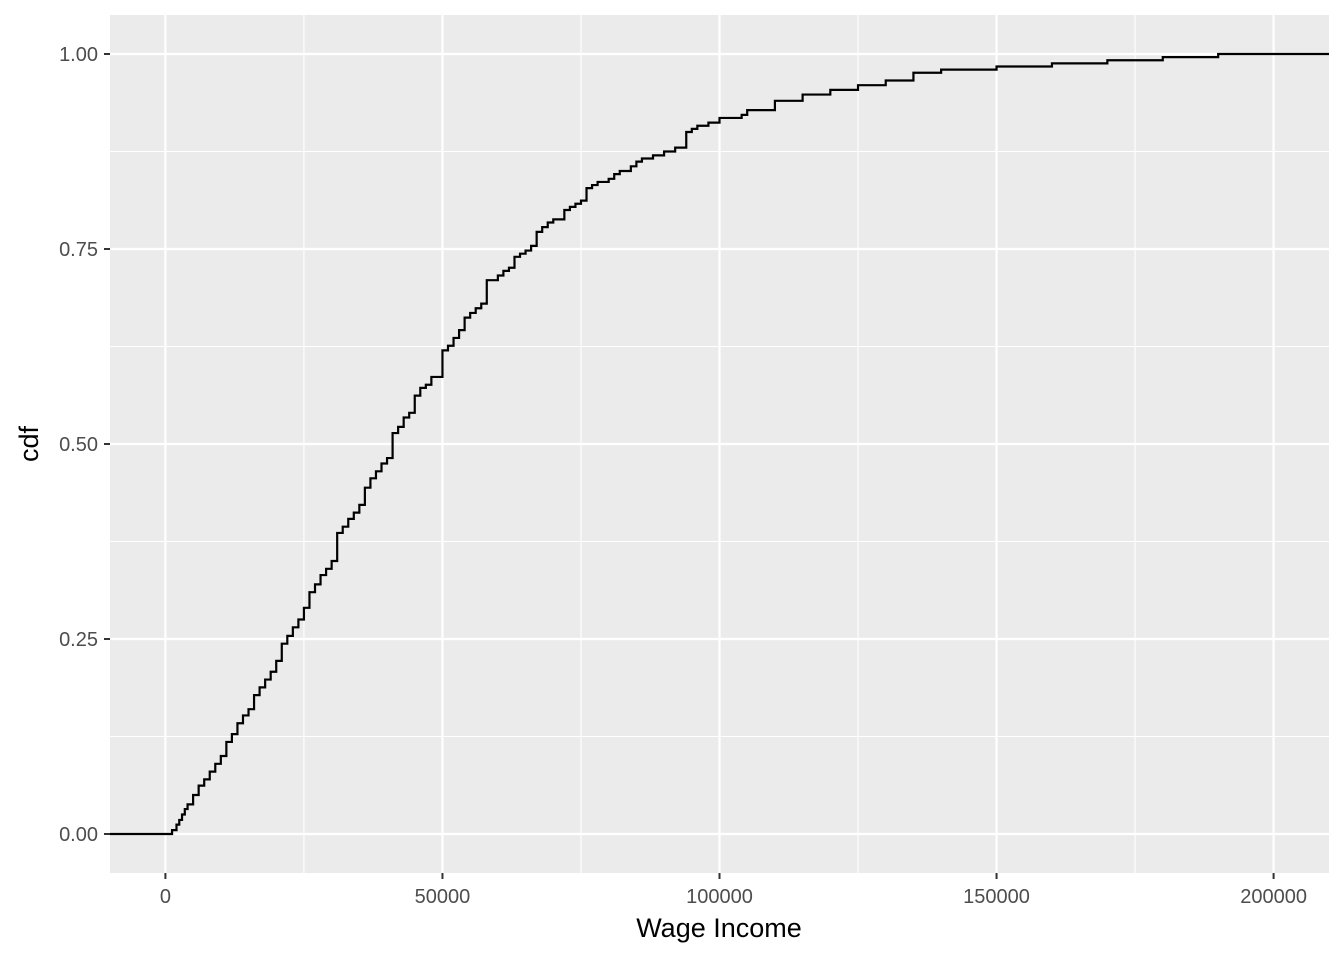 This screenshot has height=960, width=1344. I want to click on y-tick-label: 0.00, so click(78, 835).